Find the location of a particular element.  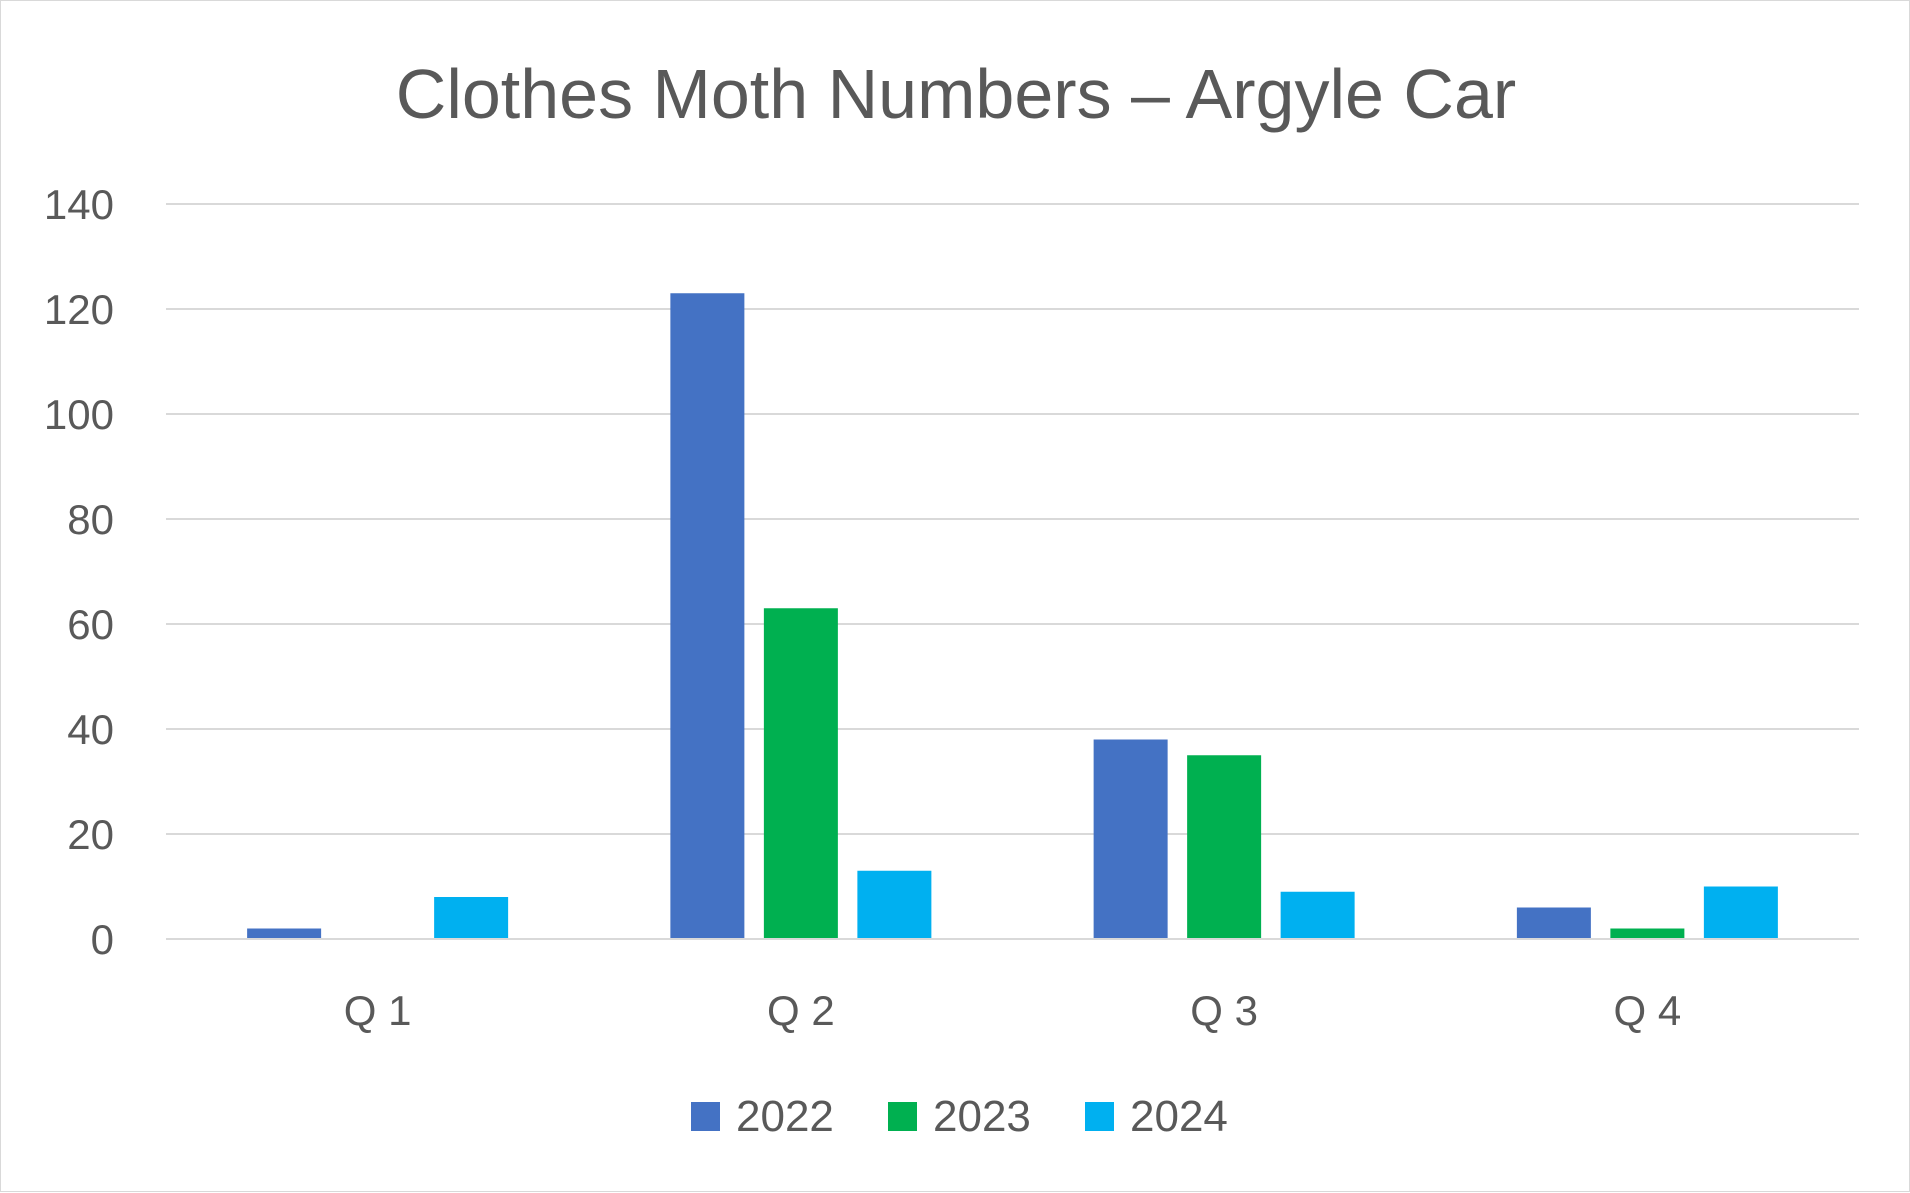

chart-title: Clothes Moth Numbers – Argyle Car is located at coordinates (956, 94).